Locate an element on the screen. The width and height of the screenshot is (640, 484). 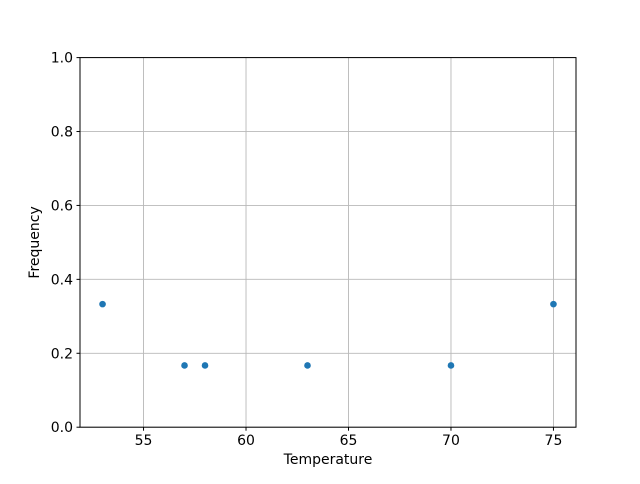
data-points is located at coordinates (328, 334).